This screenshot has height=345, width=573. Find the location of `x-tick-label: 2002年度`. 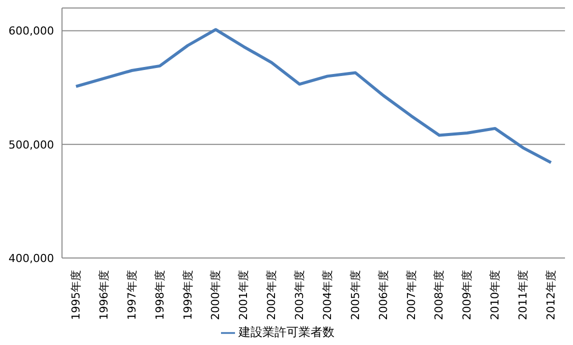

x-tick-label: 2002年度 is located at coordinates (271, 295).